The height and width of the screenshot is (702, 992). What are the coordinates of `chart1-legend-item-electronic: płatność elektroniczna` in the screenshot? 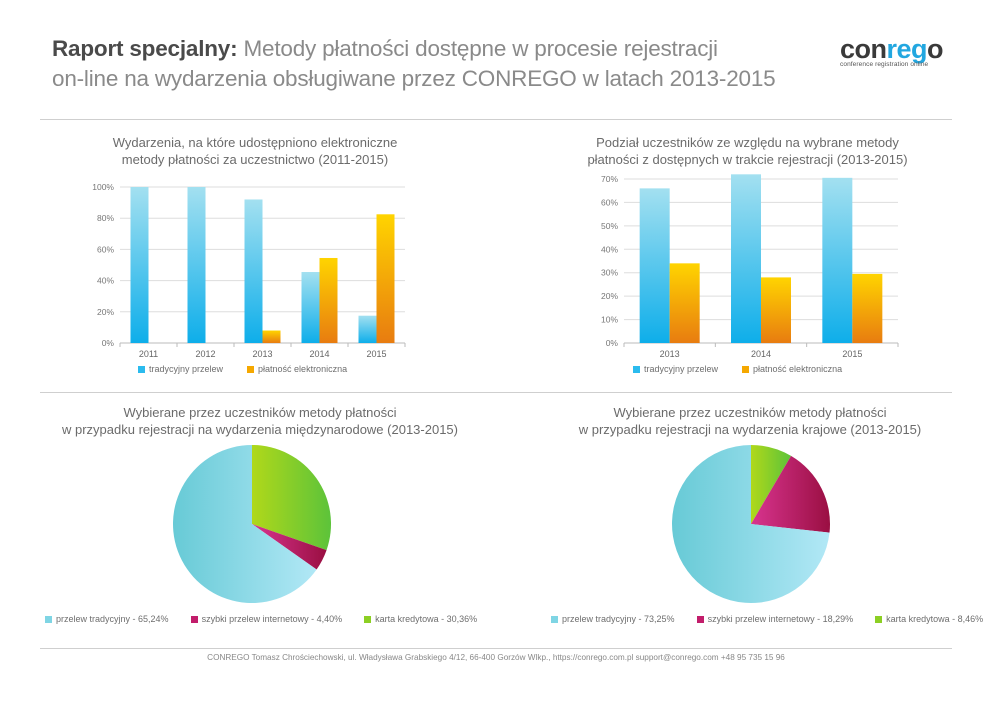 It's located at (297, 369).